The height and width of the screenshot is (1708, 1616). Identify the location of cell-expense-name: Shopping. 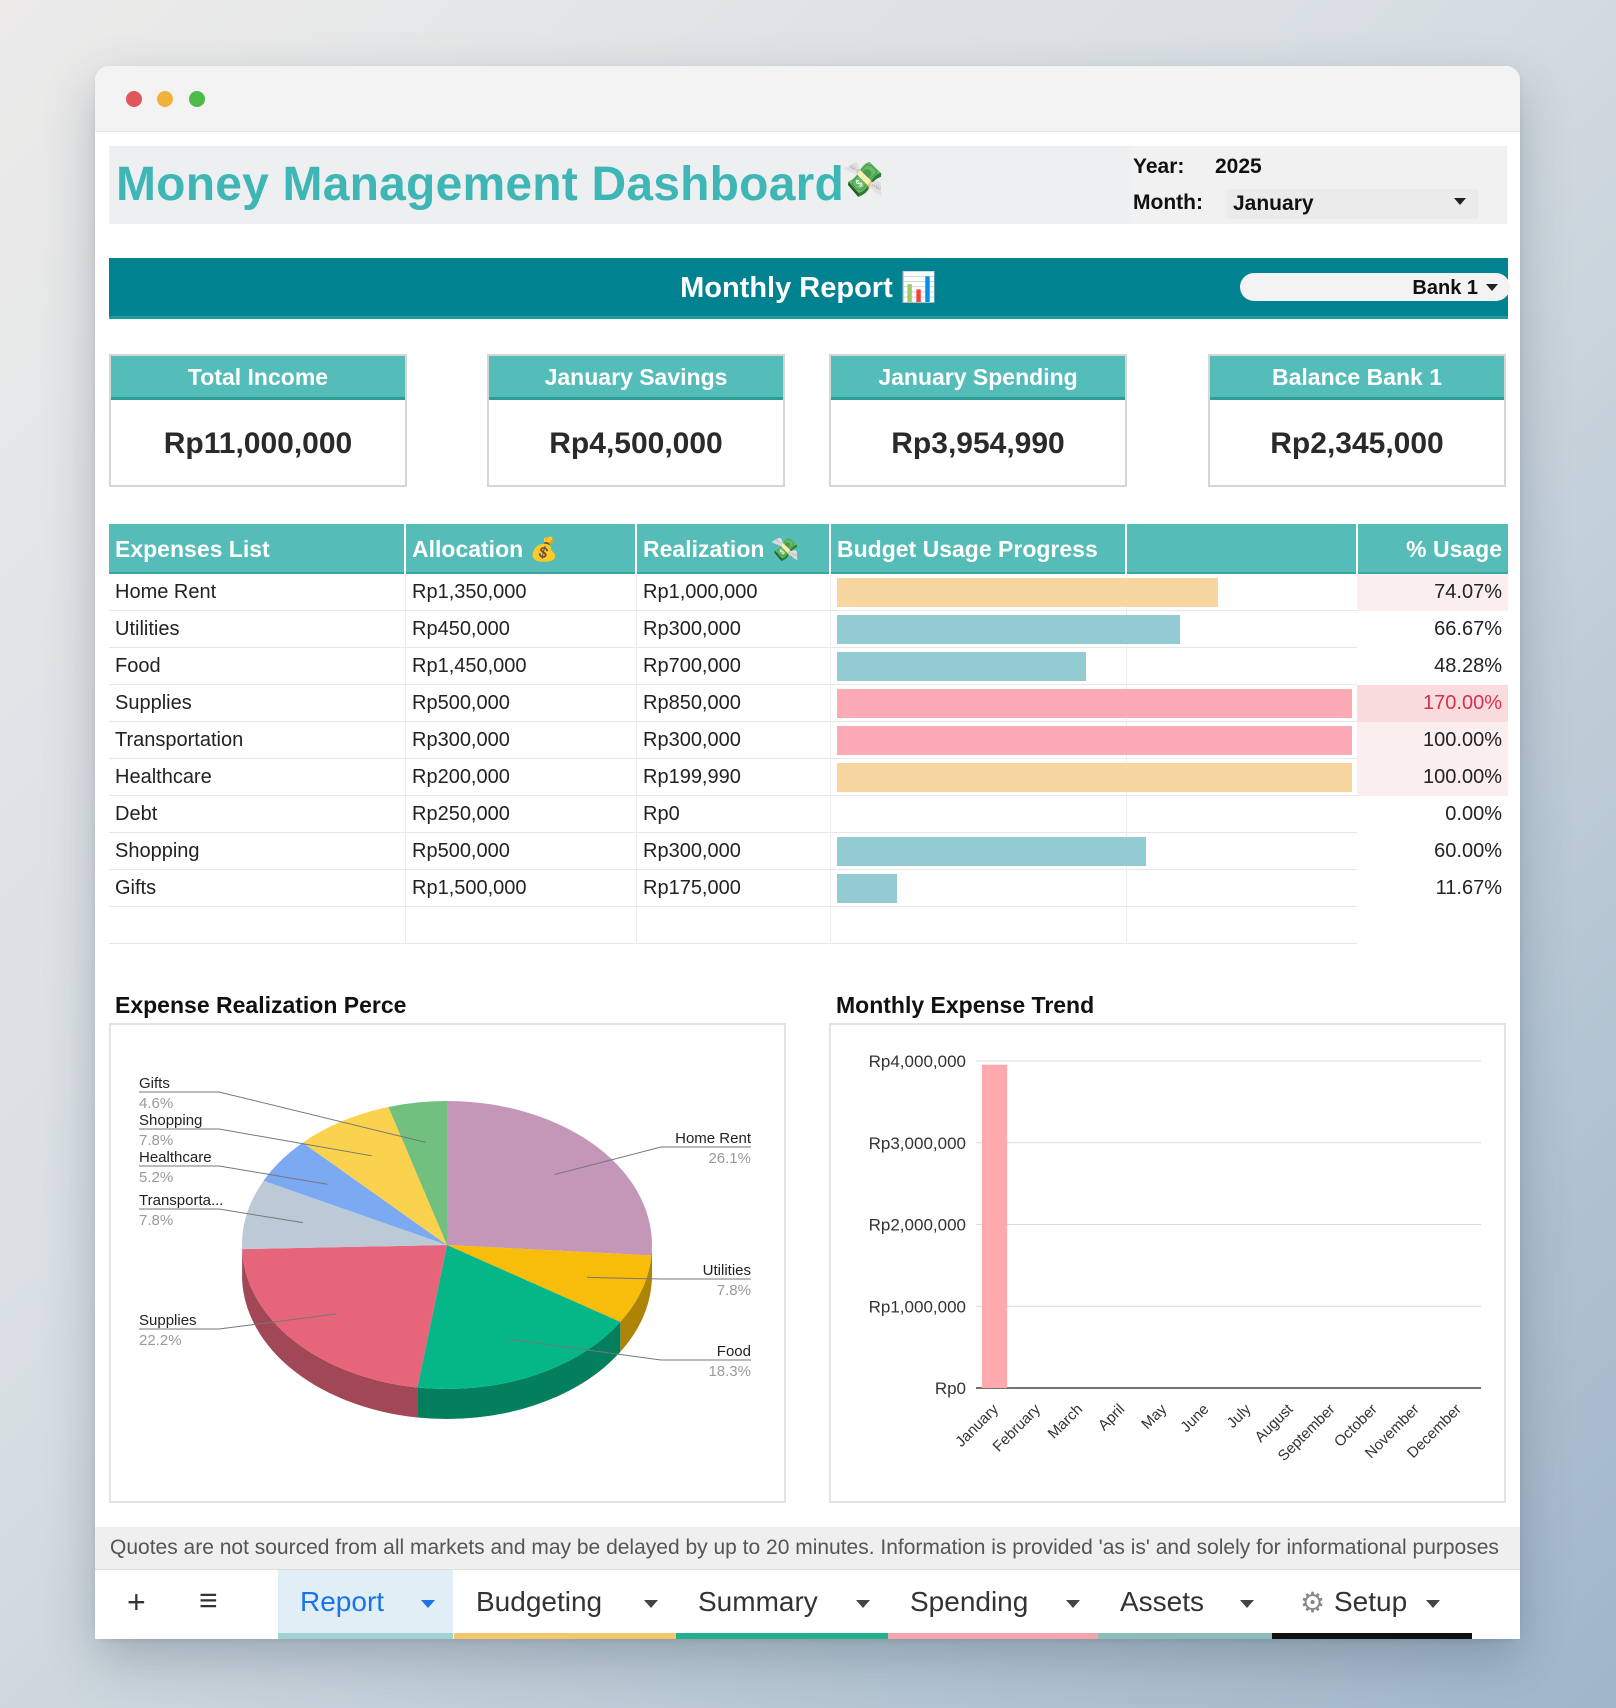
(257, 851).